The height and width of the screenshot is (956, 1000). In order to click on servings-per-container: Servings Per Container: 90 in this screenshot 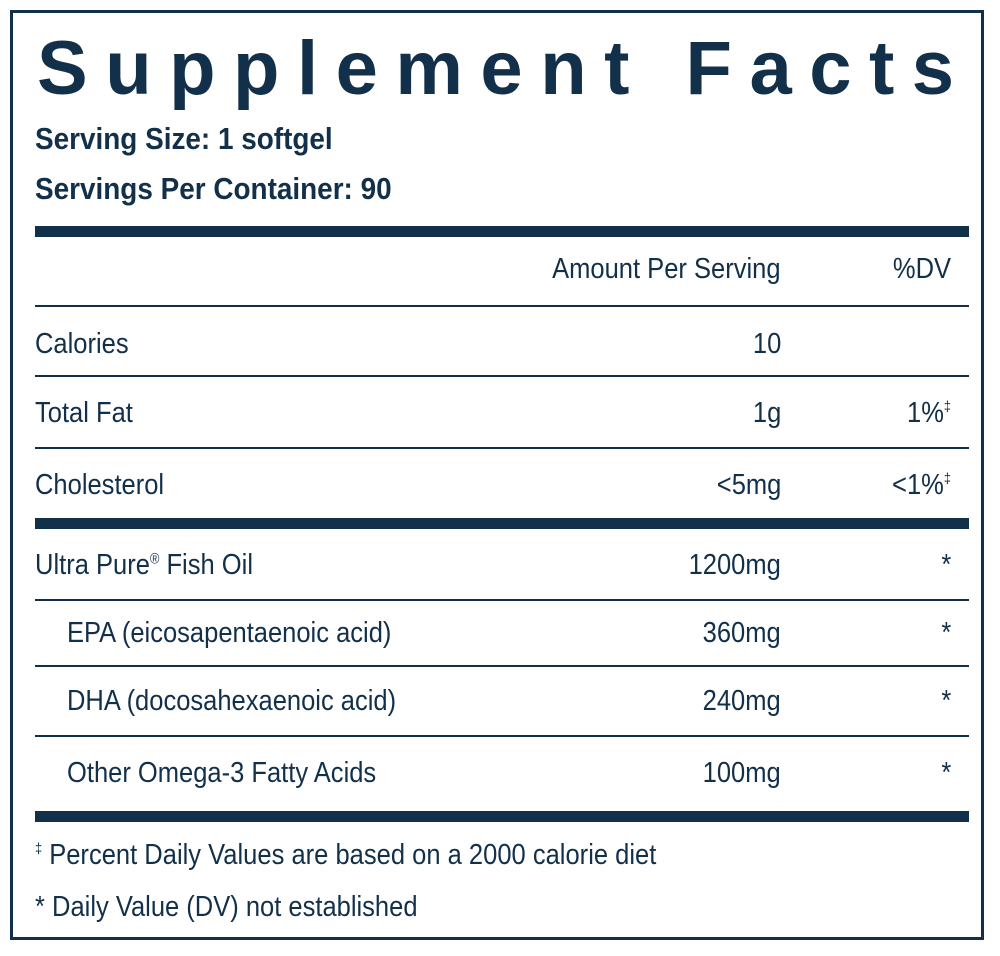, I will do `click(213, 188)`.